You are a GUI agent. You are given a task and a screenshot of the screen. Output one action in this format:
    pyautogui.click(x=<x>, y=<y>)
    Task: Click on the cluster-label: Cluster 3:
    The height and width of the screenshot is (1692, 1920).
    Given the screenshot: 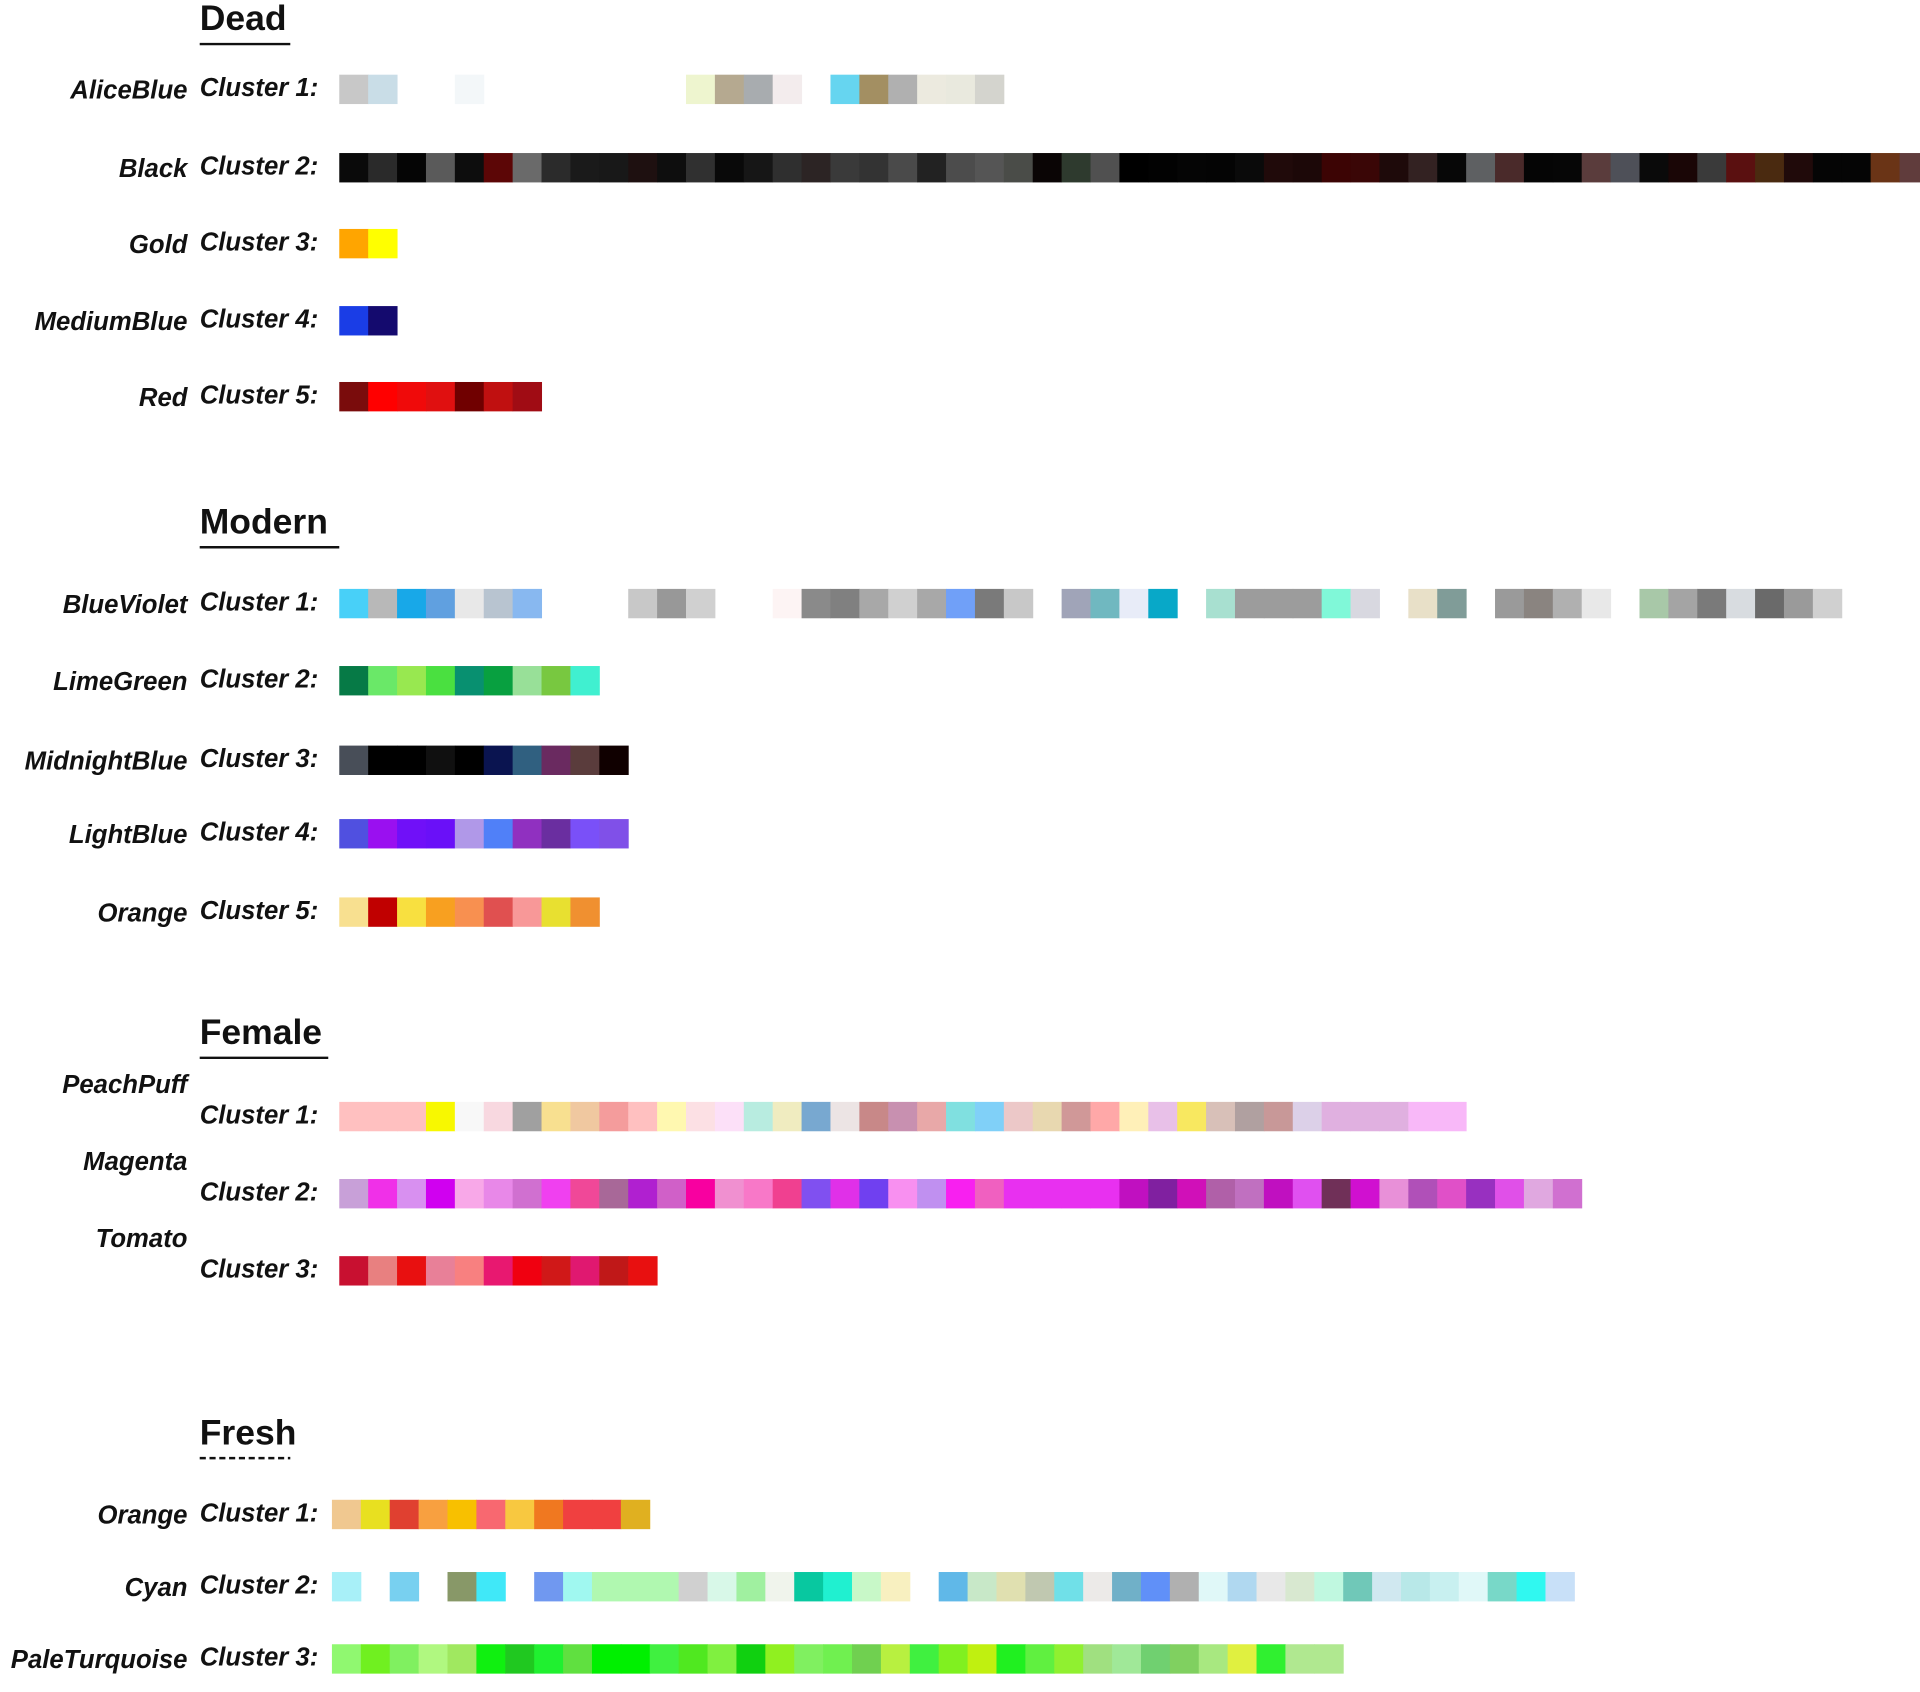 What is the action you would take?
    pyautogui.click(x=259, y=759)
    